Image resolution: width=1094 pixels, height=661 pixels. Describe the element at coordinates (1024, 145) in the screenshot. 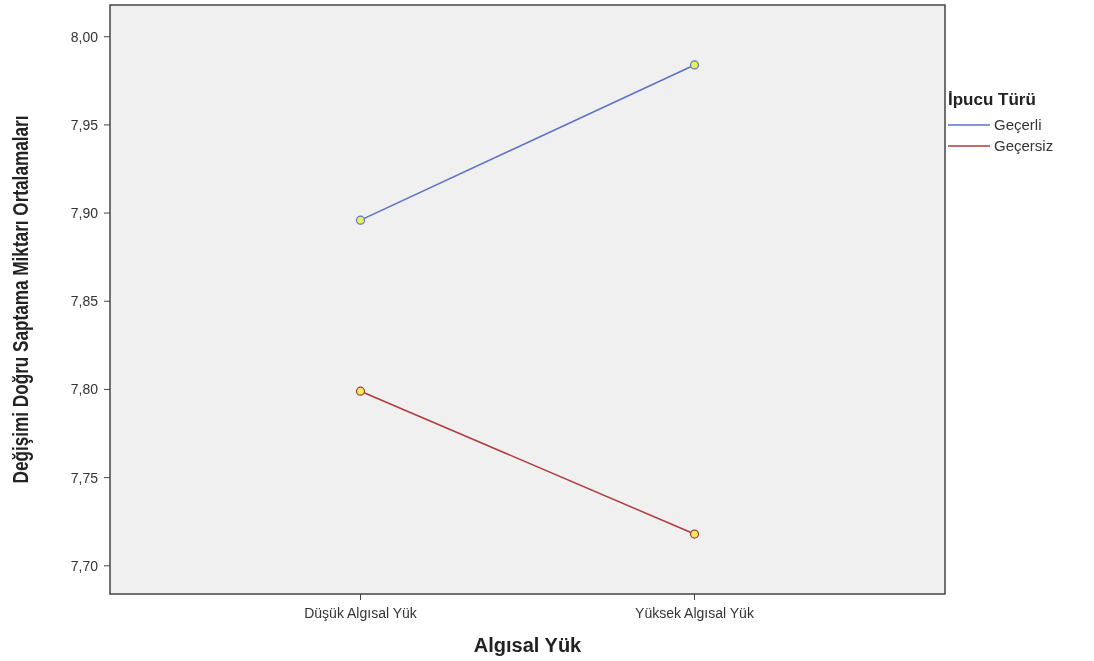

I see `legend-label: Geçersiz` at that location.